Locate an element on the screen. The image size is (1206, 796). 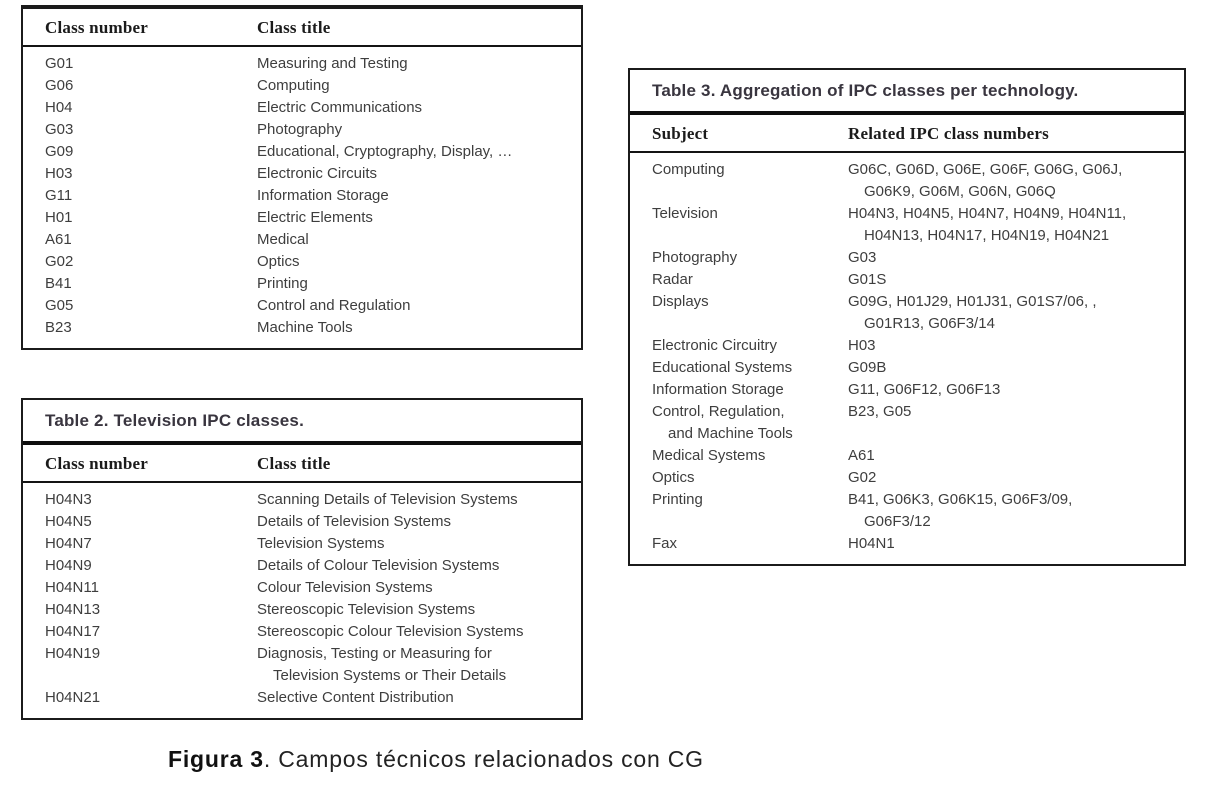
class-number-cell: H03 is located at coordinates (140, 174).